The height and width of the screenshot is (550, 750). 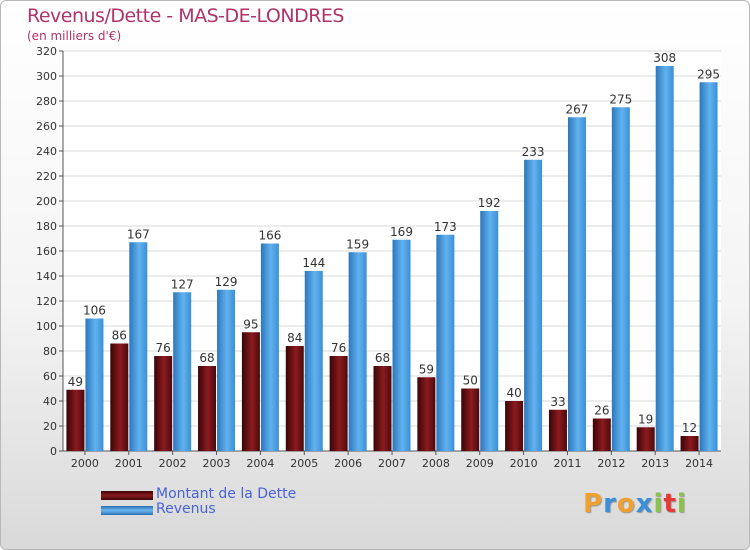 What do you see at coordinates (50, 401) in the screenshot?
I see `y-tick-label: 40` at bounding box center [50, 401].